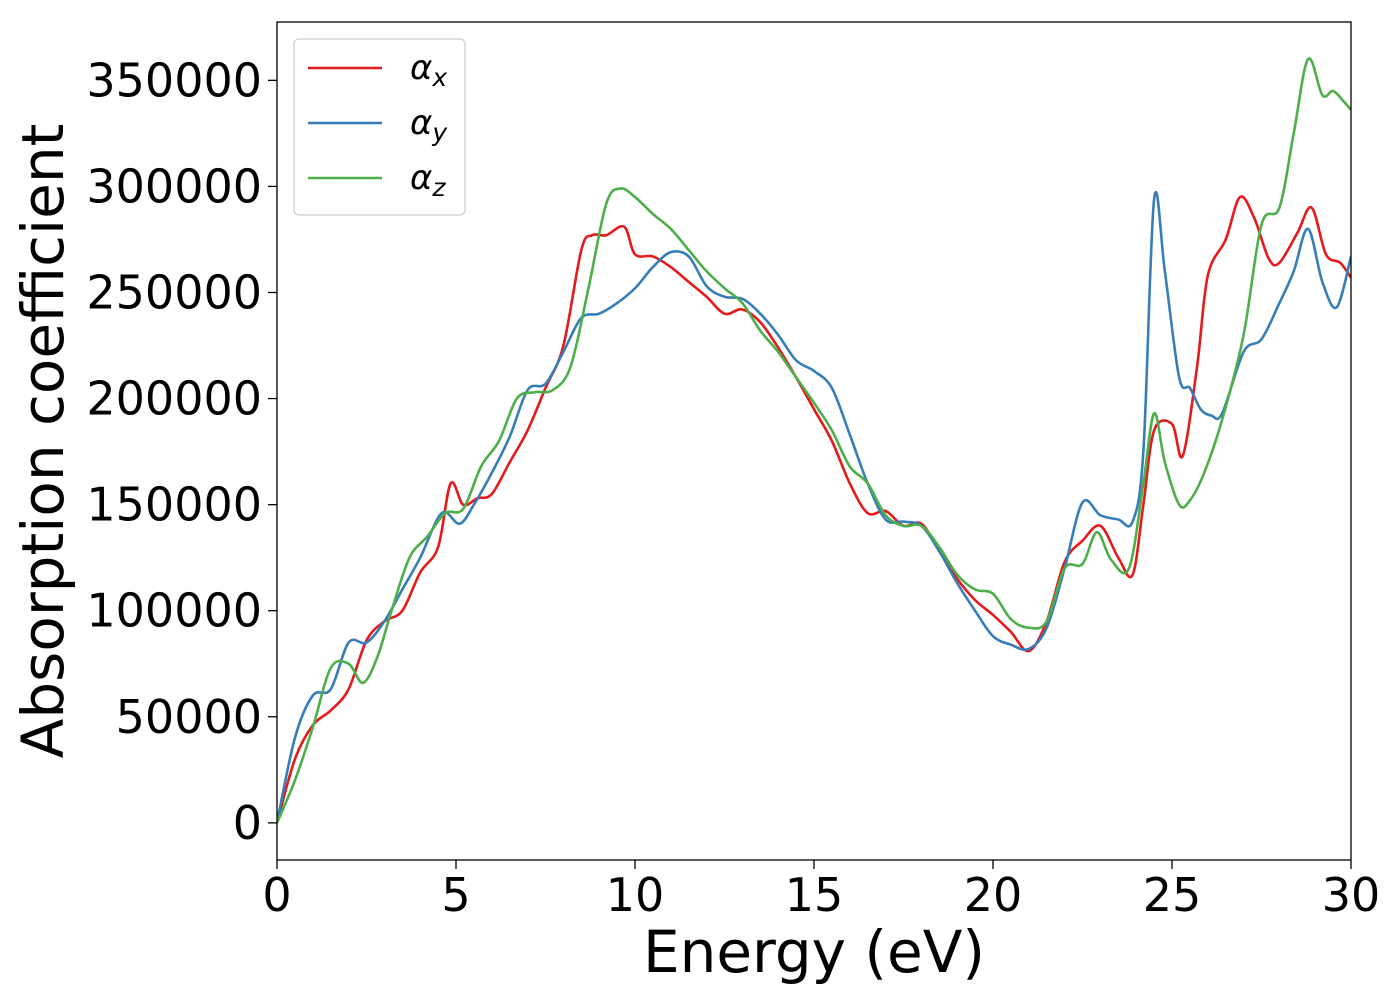 Image resolution: width=1400 pixels, height=1000 pixels. I want to click on legend-label-sub: z, so click(438, 187).